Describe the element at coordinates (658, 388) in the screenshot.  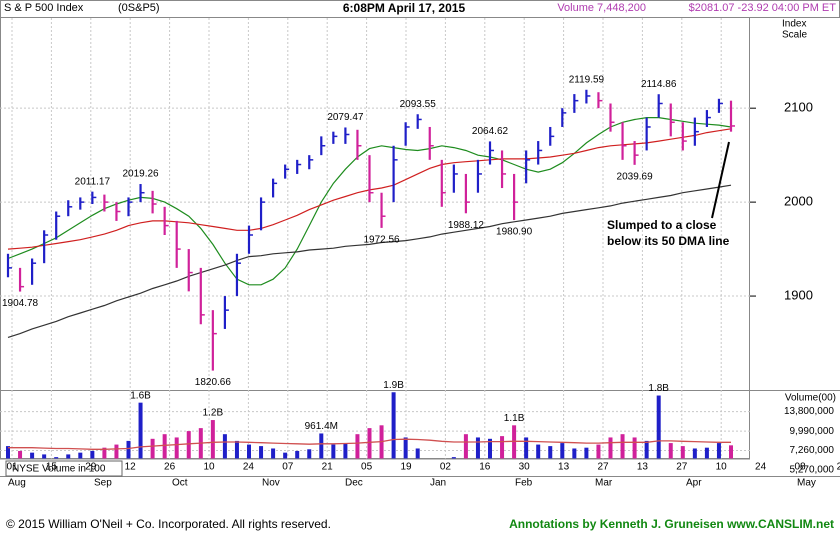
I see `volume-label: 1.8B` at that location.